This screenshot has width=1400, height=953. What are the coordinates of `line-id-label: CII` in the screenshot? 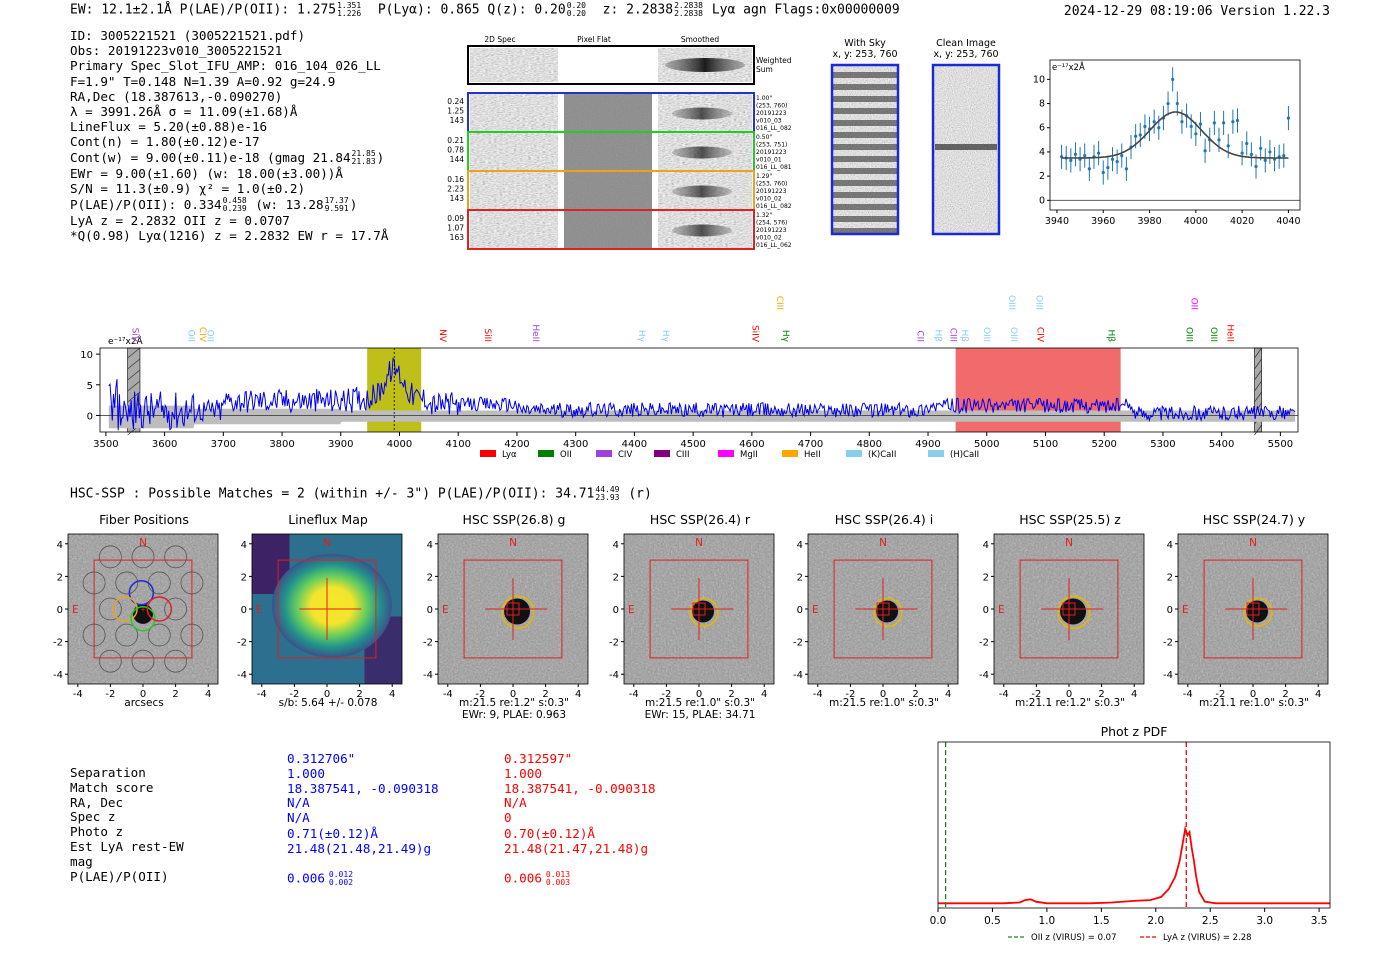 It's located at (919, 336).